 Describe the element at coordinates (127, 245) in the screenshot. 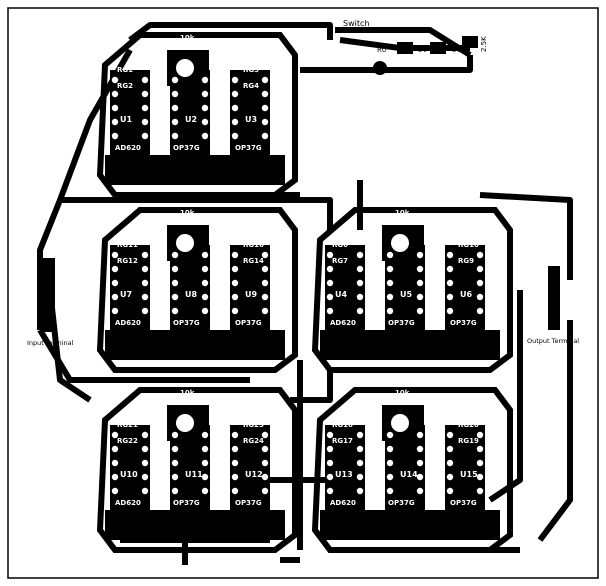

I see `label-rg-a: RG11` at that location.